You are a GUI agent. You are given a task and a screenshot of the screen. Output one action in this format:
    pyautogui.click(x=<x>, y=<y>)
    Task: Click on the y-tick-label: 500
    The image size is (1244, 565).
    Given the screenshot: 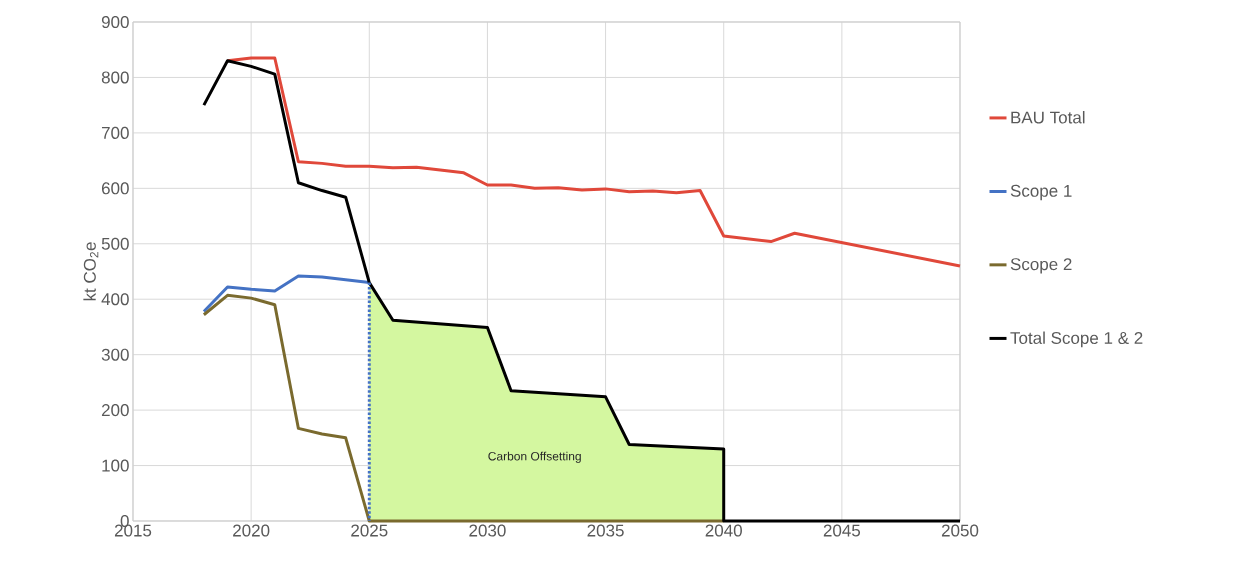 What is the action you would take?
    pyautogui.click(x=115, y=243)
    